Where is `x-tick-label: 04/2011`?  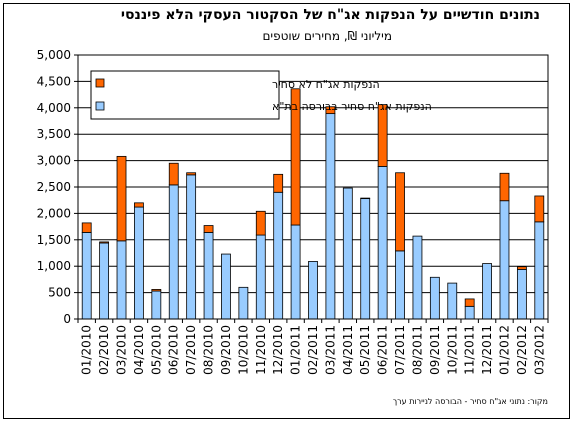
x-tick-label: 04/2011 is located at coordinates (348, 350).